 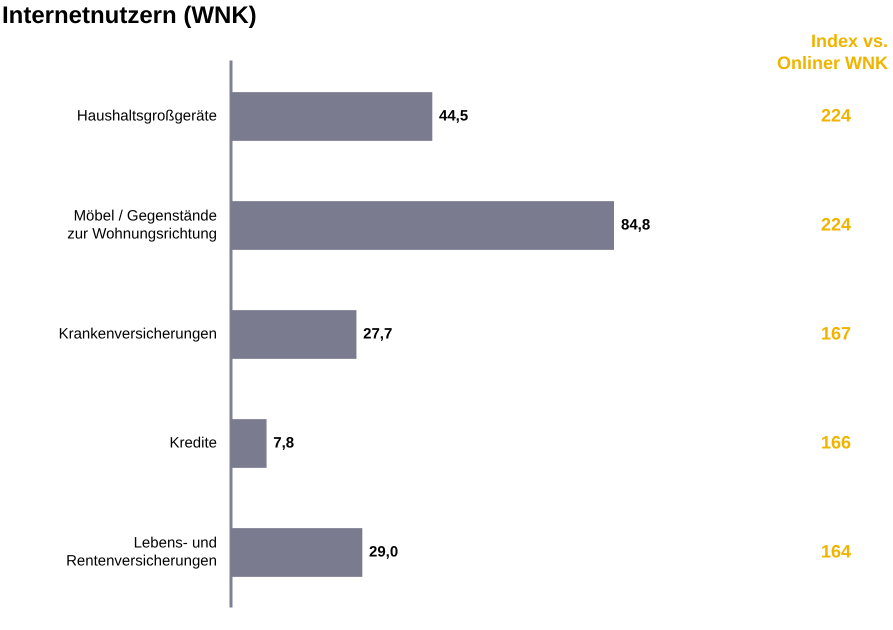 I want to click on data-label: 44,5, so click(x=453, y=116).